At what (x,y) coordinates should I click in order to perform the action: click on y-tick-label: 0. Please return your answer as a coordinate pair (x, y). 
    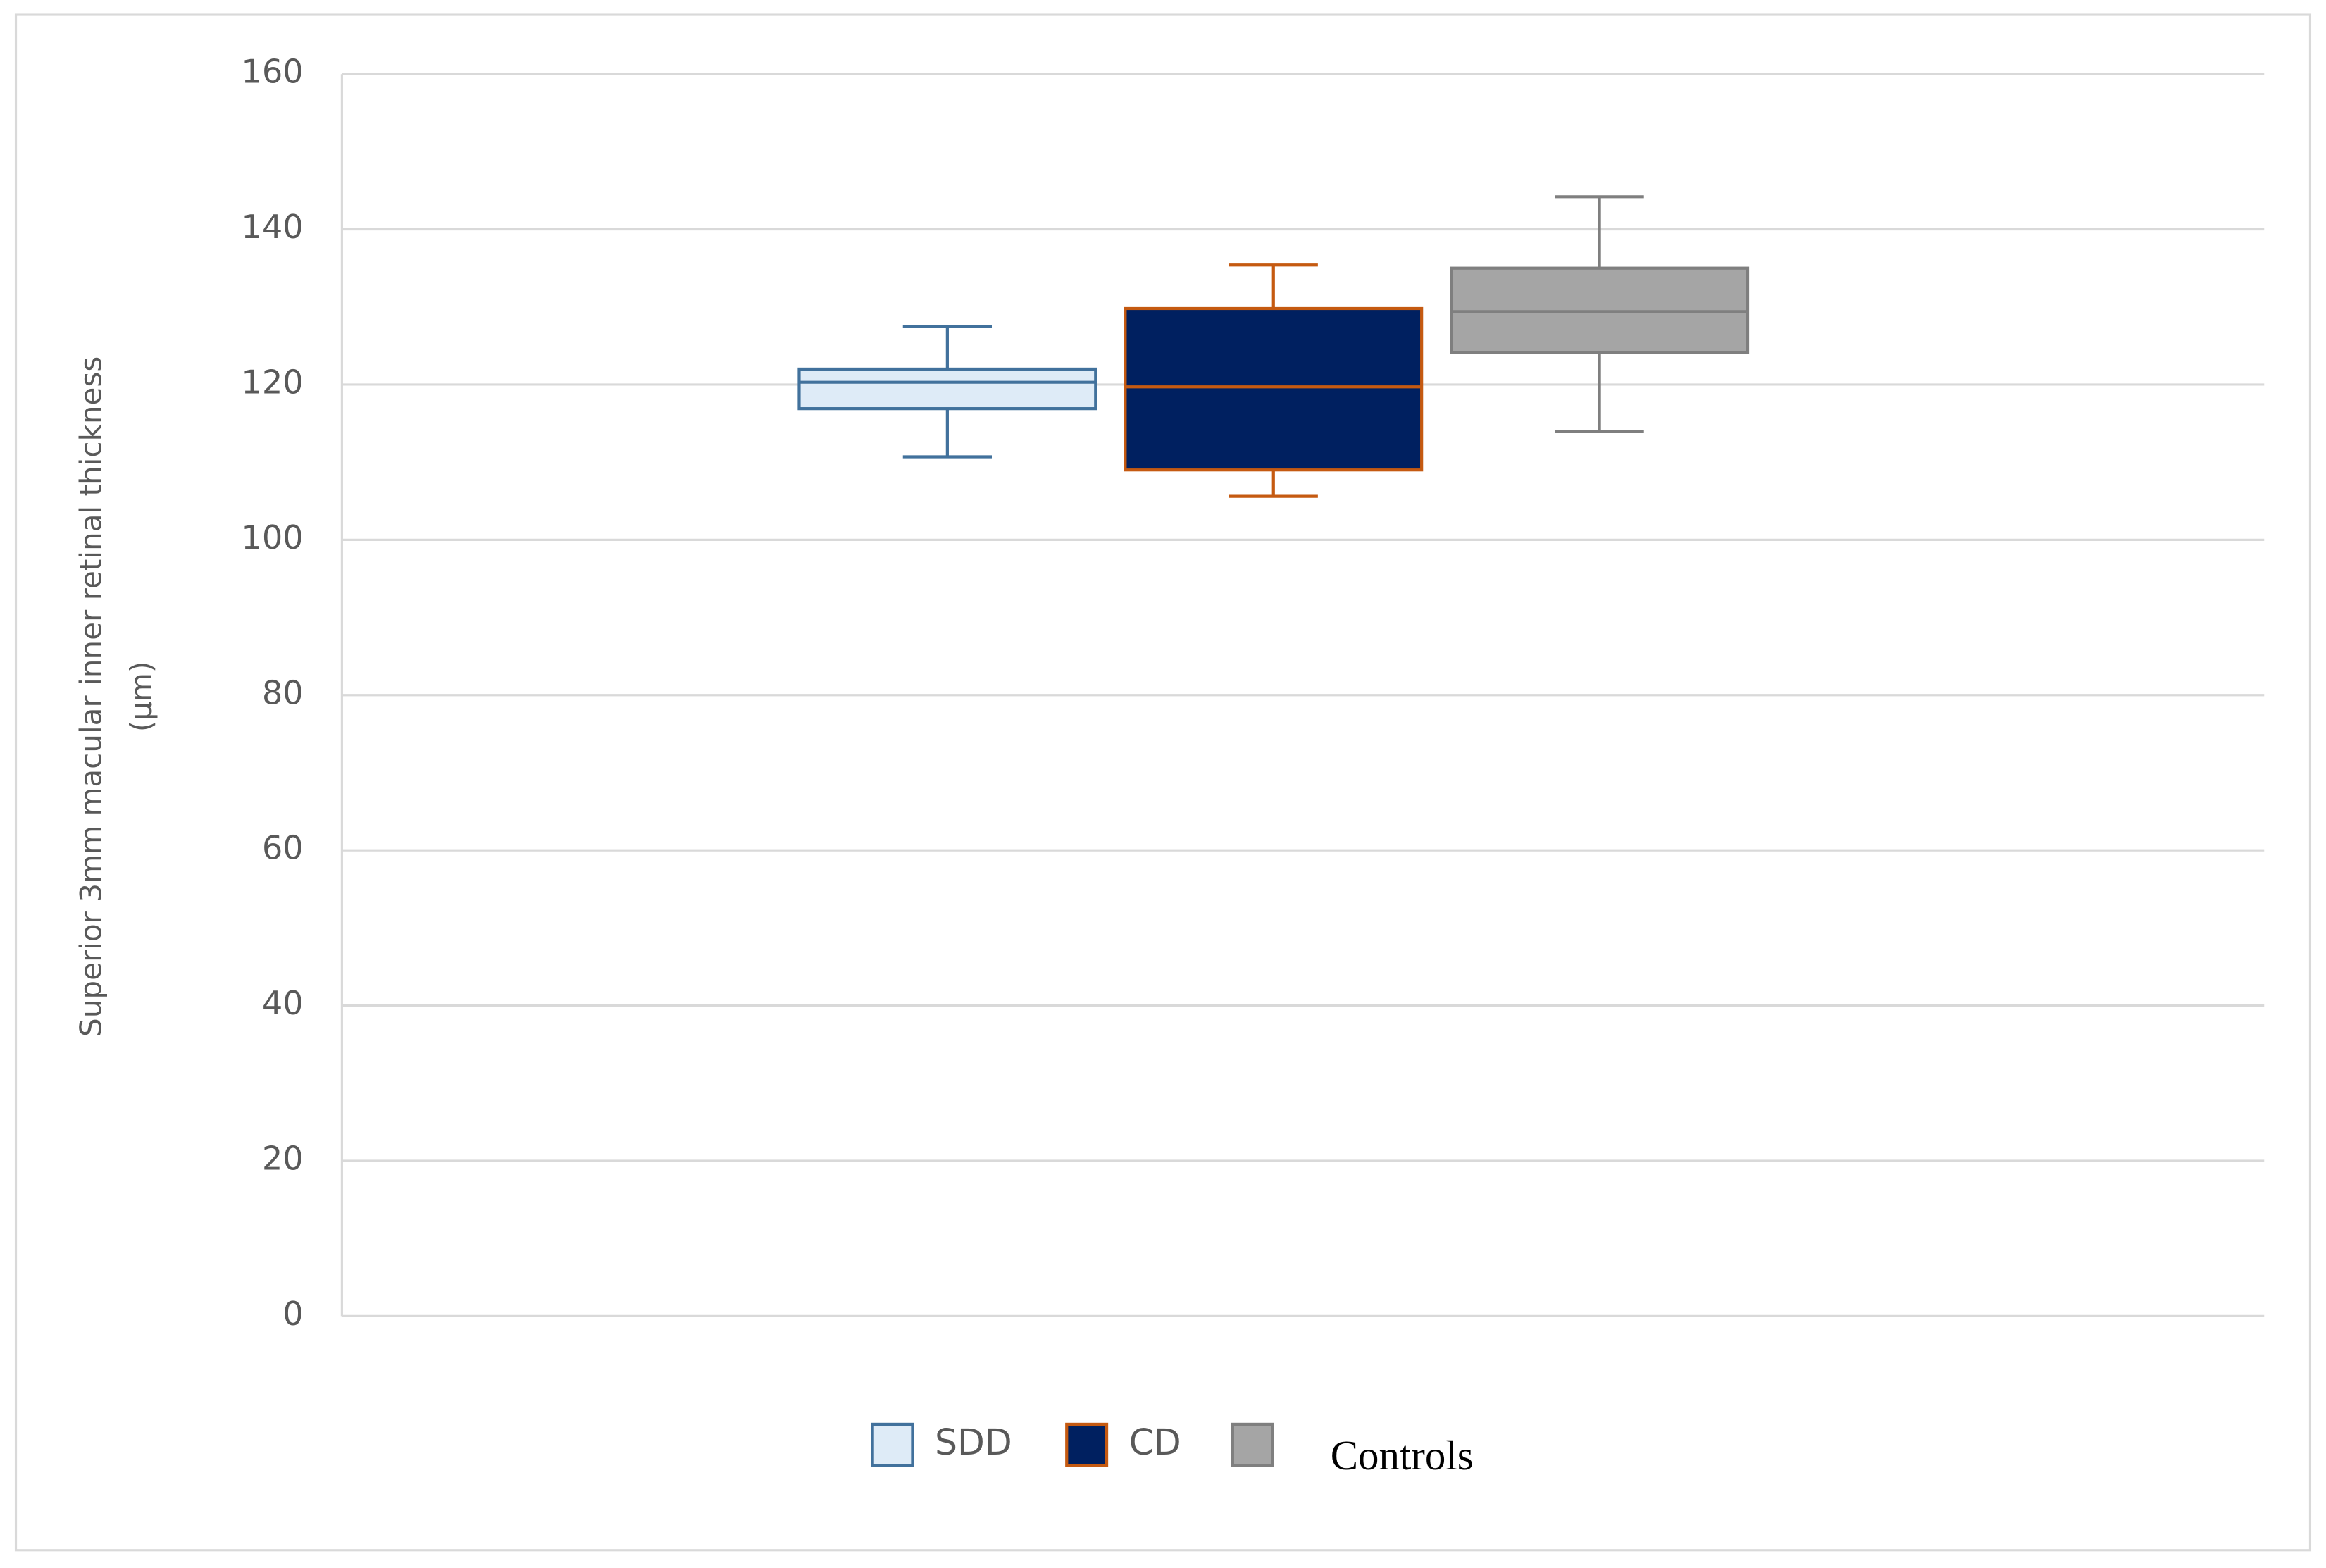
    Looking at the image, I should click on (293, 1314).